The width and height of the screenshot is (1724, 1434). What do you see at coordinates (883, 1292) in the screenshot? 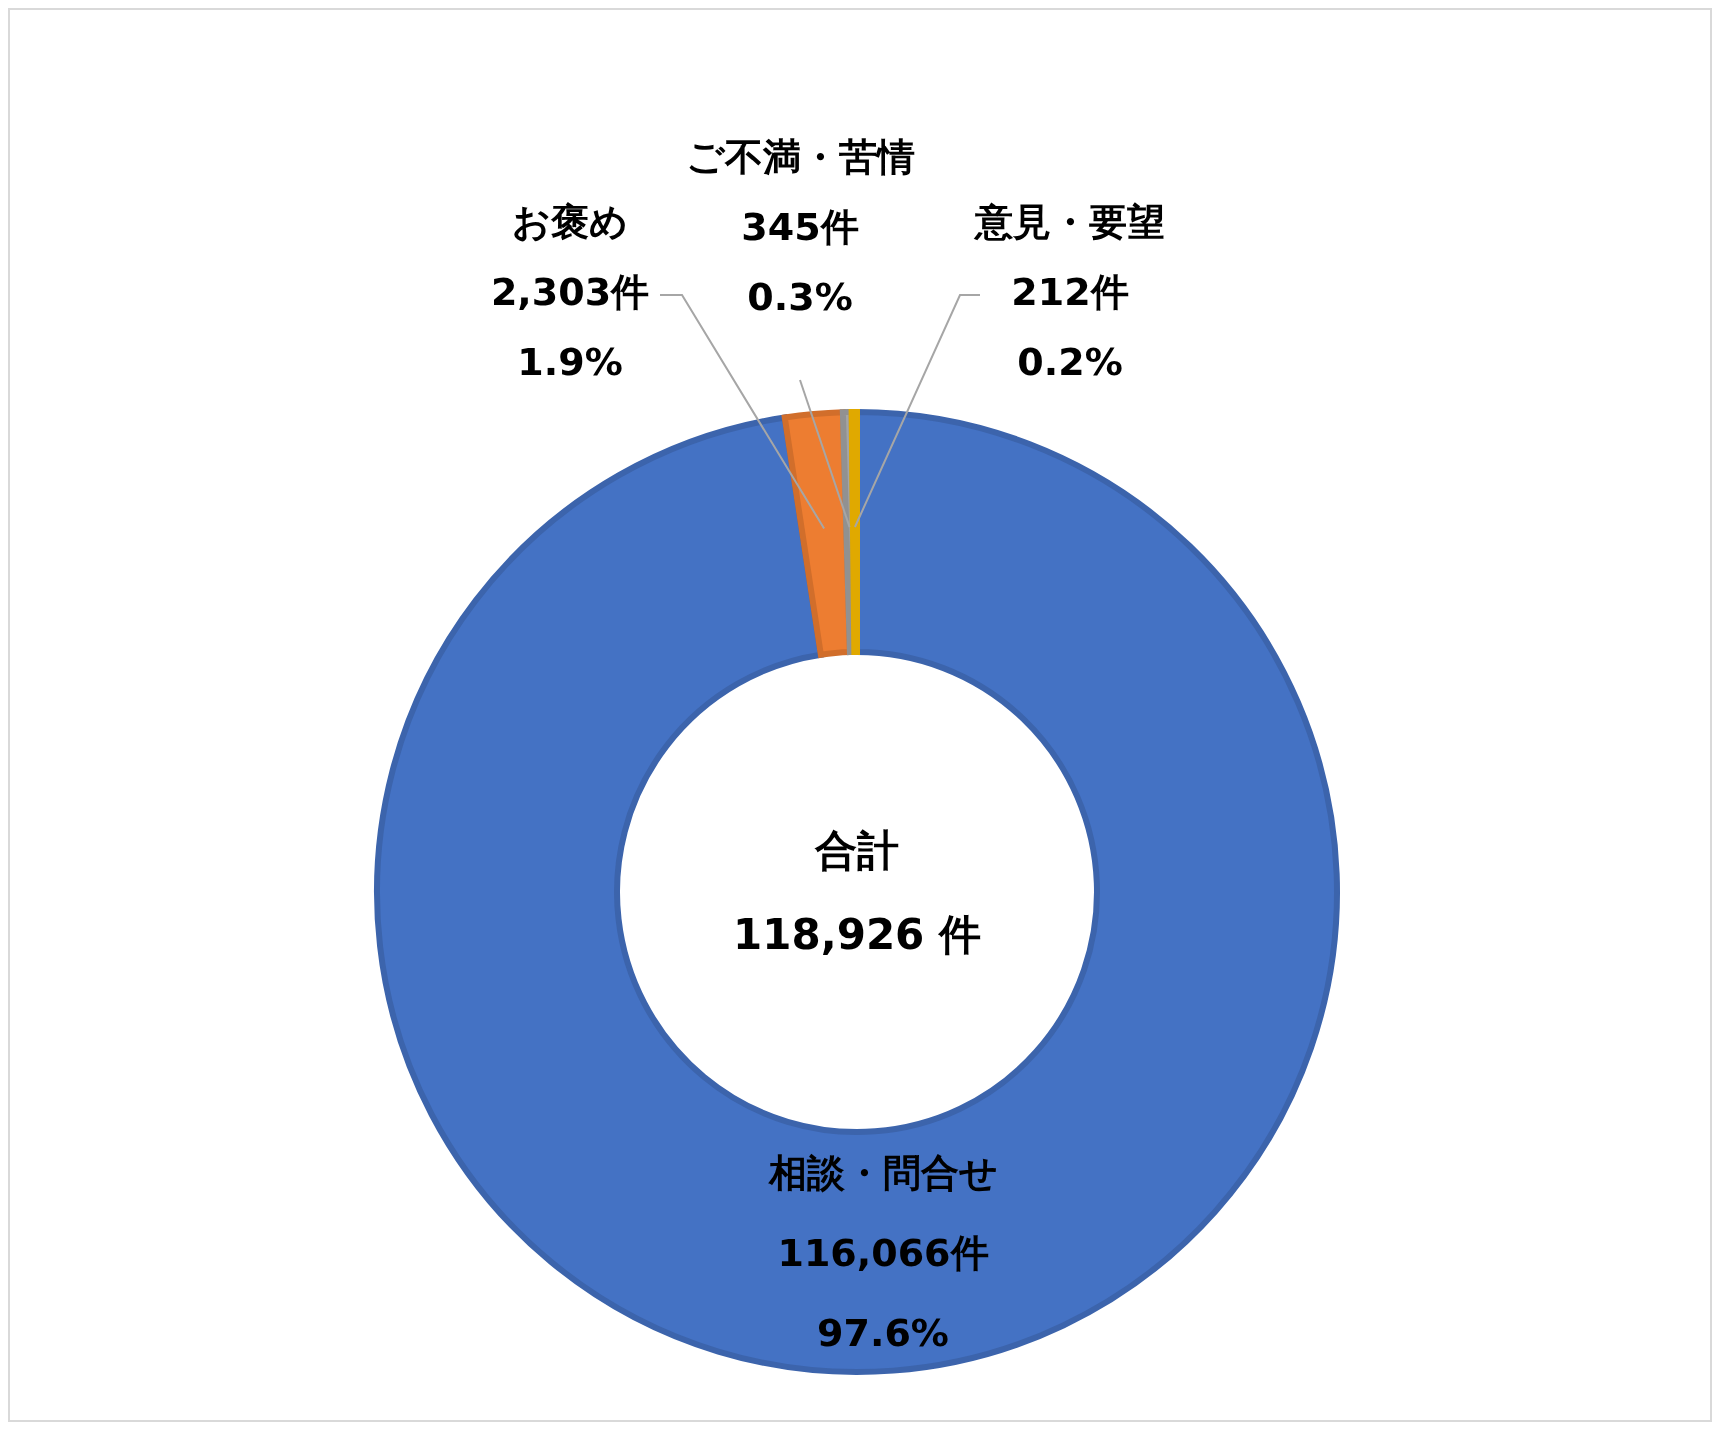
I see `data-label: 116,066件 97.6%` at bounding box center [883, 1292].